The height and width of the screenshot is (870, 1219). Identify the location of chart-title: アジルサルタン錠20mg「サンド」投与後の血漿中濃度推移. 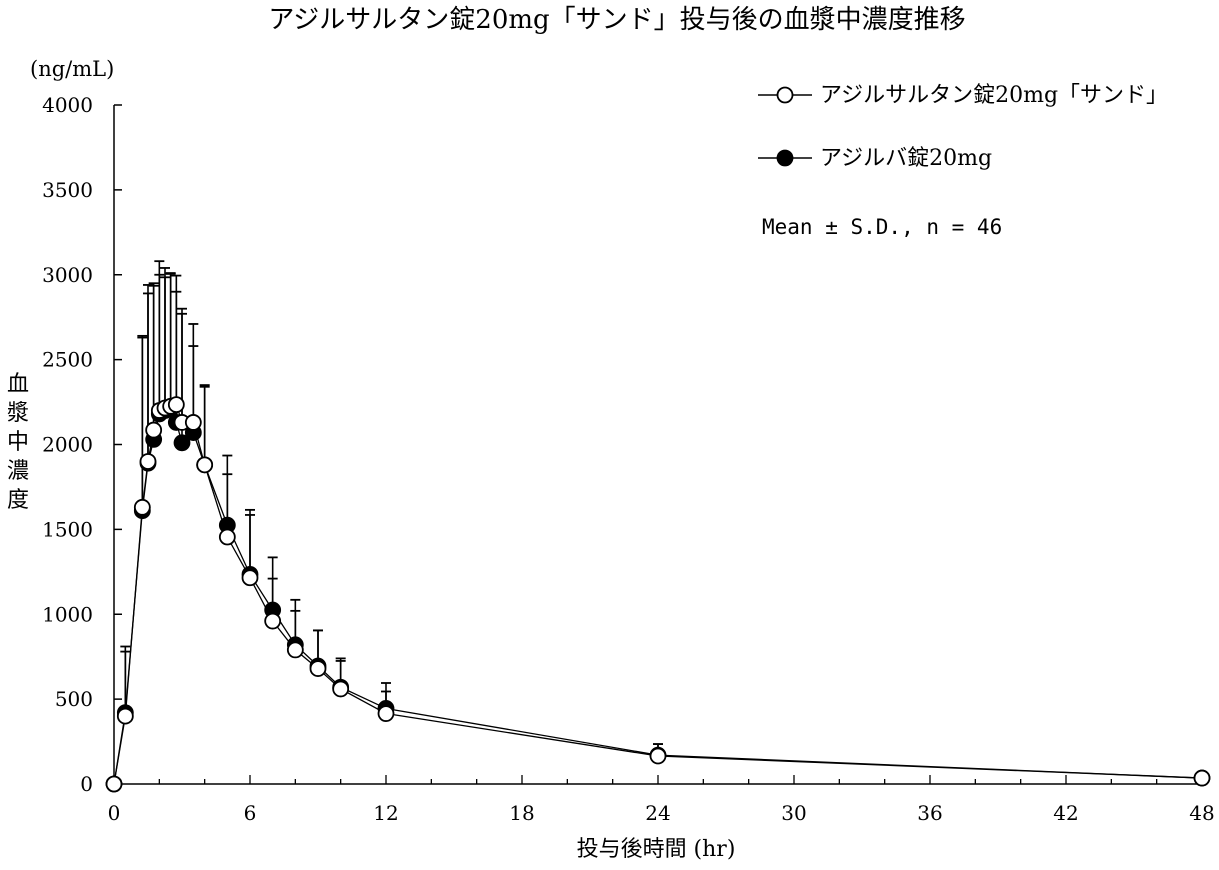
(616, 20).